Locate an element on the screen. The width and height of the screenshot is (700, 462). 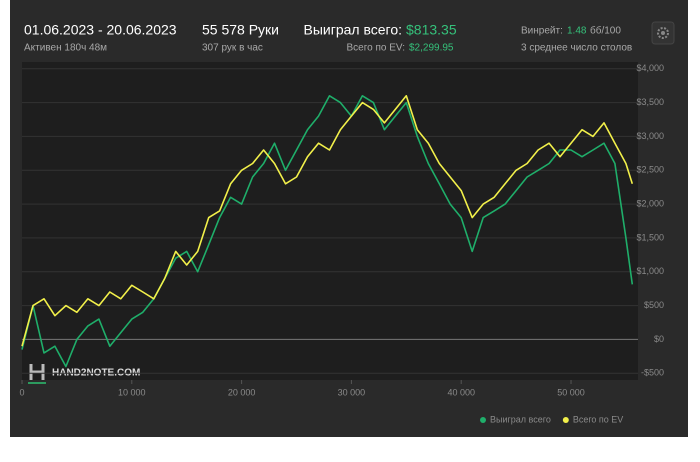
y-tick-label: $4,000 is located at coordinates (650, 68).